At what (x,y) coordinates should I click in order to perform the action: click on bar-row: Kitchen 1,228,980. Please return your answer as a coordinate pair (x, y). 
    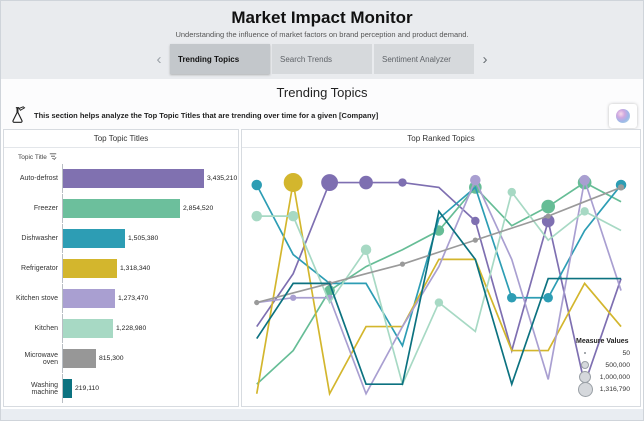
    Looking at the image, I should click on (121, 329).